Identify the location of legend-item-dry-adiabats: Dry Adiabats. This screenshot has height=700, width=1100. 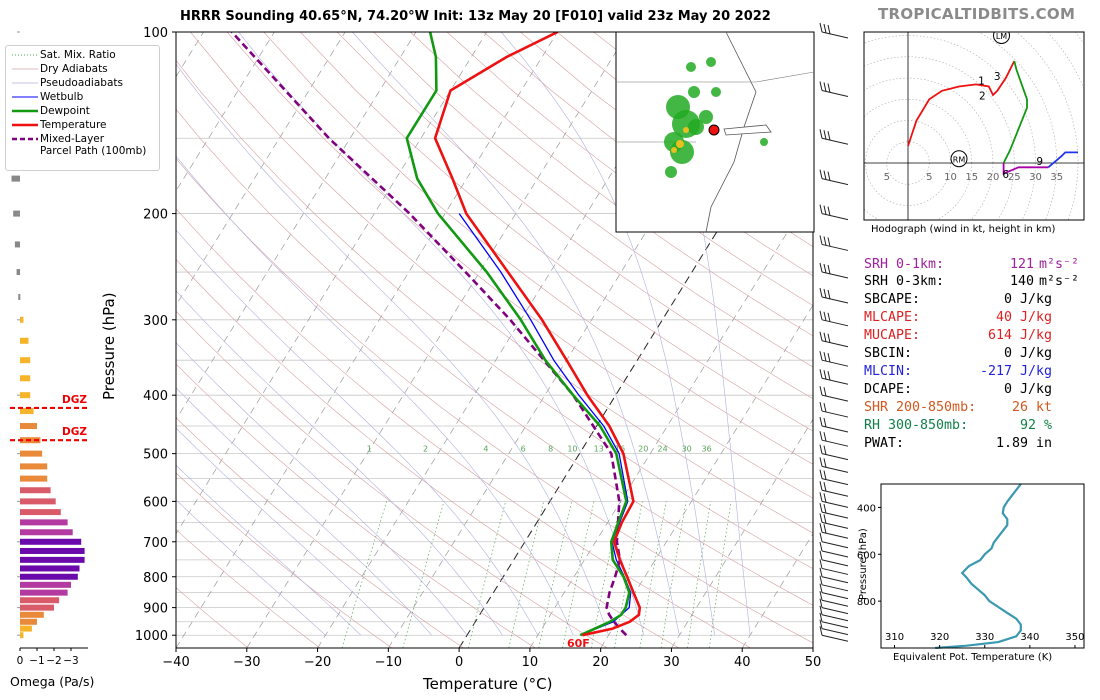
(60, 69).